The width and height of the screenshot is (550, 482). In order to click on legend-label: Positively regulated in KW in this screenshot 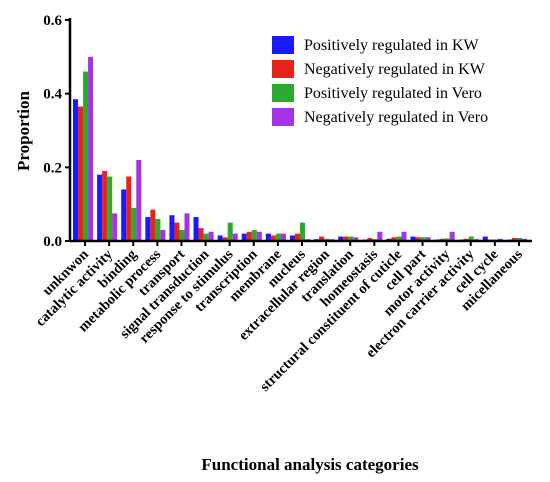, I will do `click(392, 45)`.